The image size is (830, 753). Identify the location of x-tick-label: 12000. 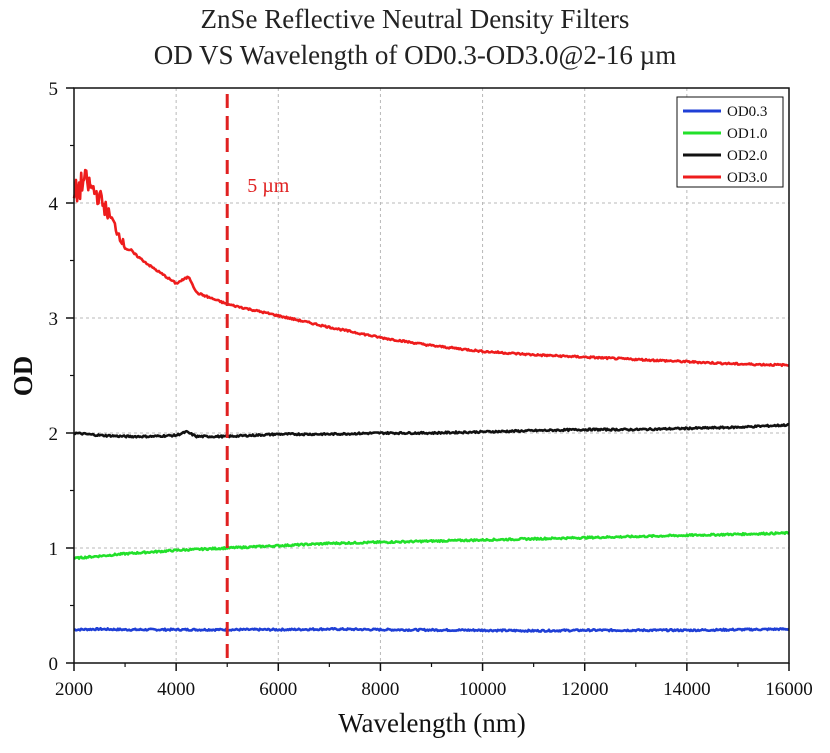
(585, 689).